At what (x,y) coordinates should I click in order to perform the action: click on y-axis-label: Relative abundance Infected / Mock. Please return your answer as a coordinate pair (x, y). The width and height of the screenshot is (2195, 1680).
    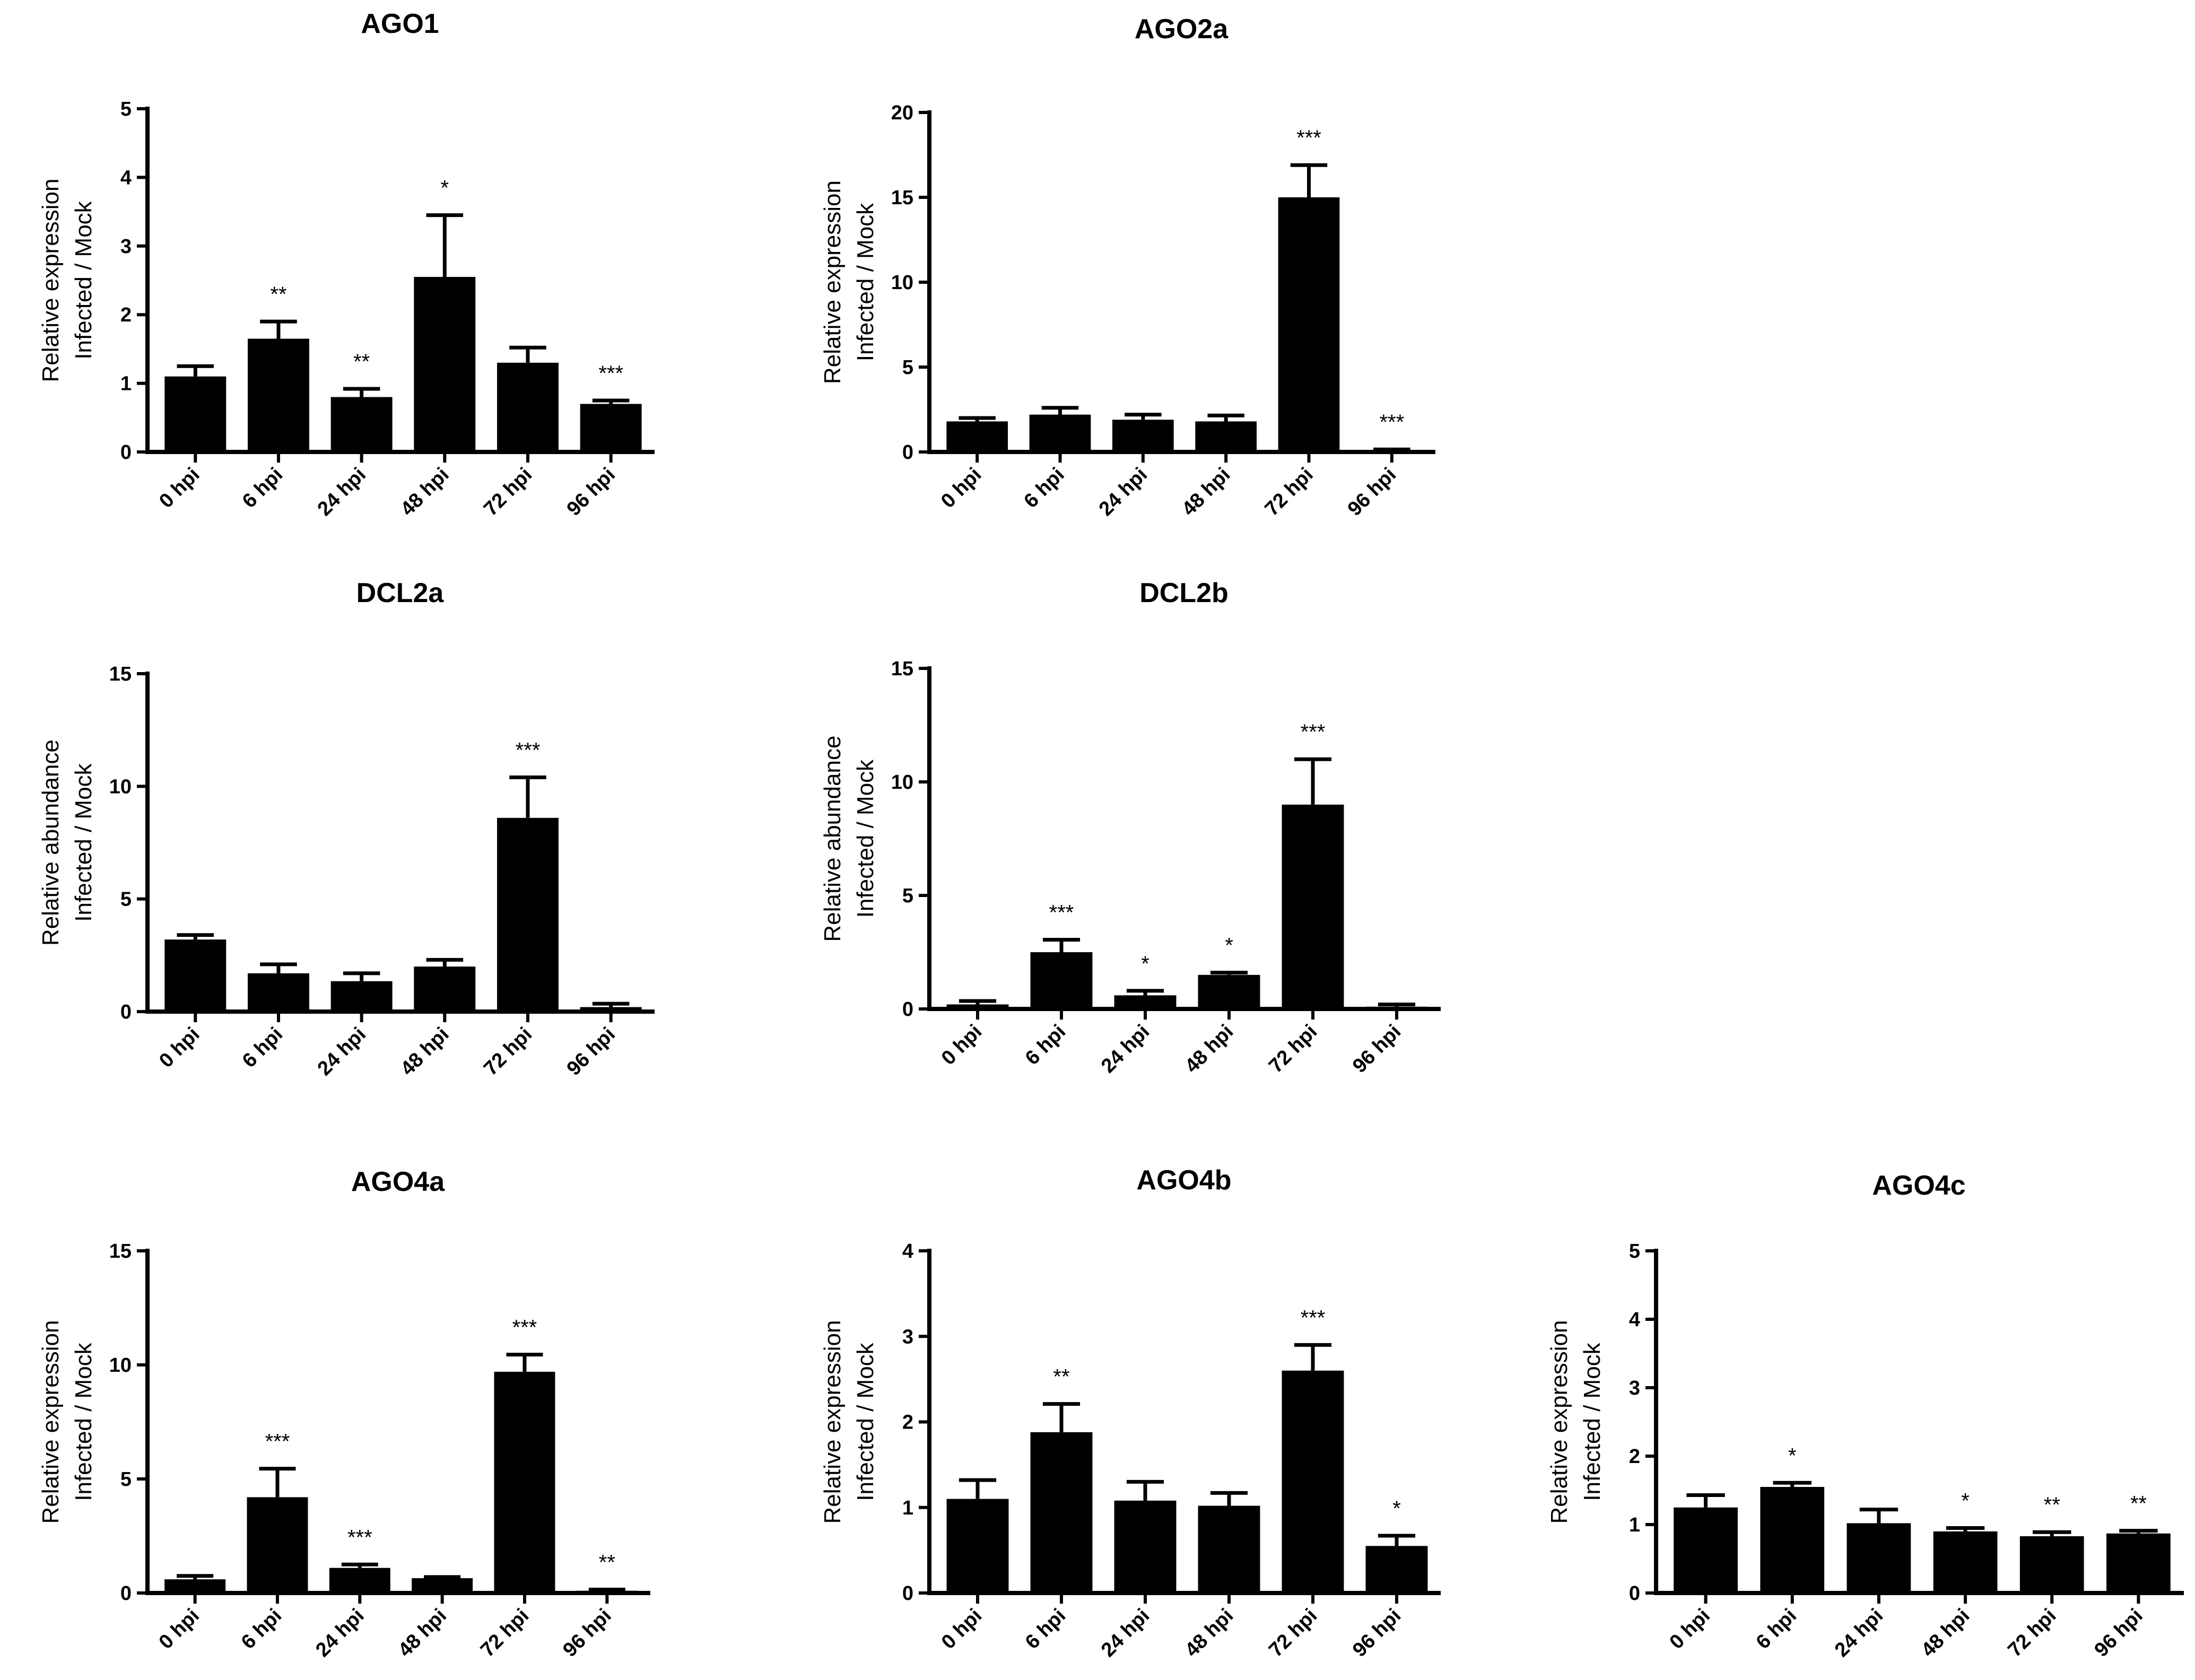
    Looking at the image, I should click on (67, 842).